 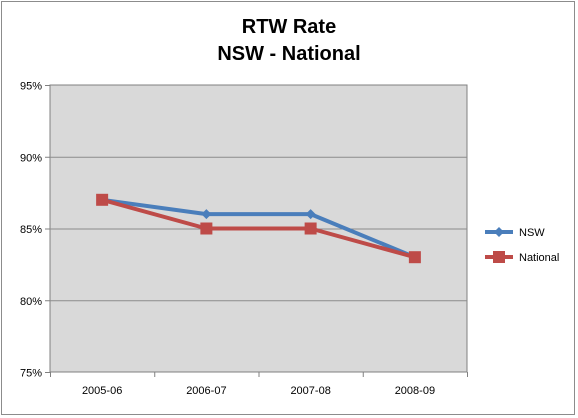 I want to click on series-line-nsw, so click(x=258, y=228).